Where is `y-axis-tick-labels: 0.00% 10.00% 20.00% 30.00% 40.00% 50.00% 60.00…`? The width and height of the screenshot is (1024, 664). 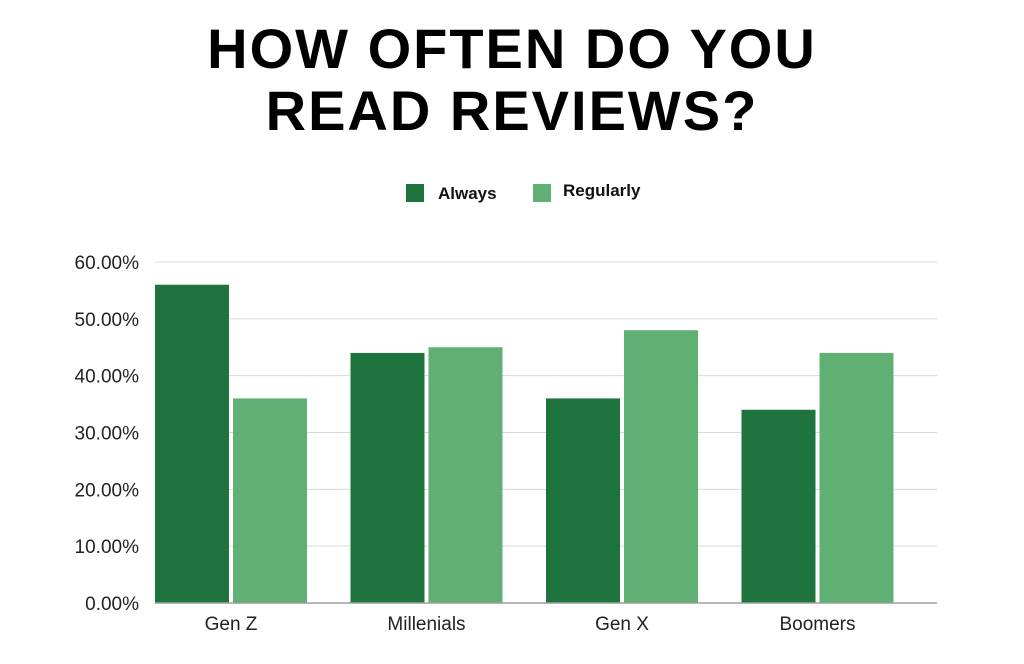
y-axis-tick-labels: 0.00% 10.00% 20.00% 30.00% 40.00% 50.00% 60.00… is located at coordinates (107, 434).